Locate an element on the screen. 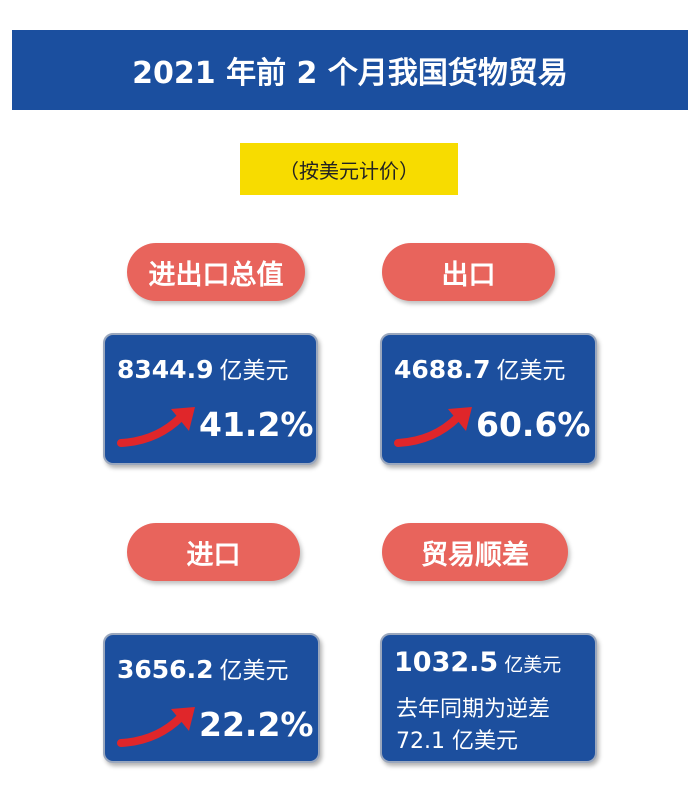 Image resolution: width=700 pixels, height=797 pixels. stat-card: 8344.9 亿美元 41.2% is located at coordinates (210, 399).